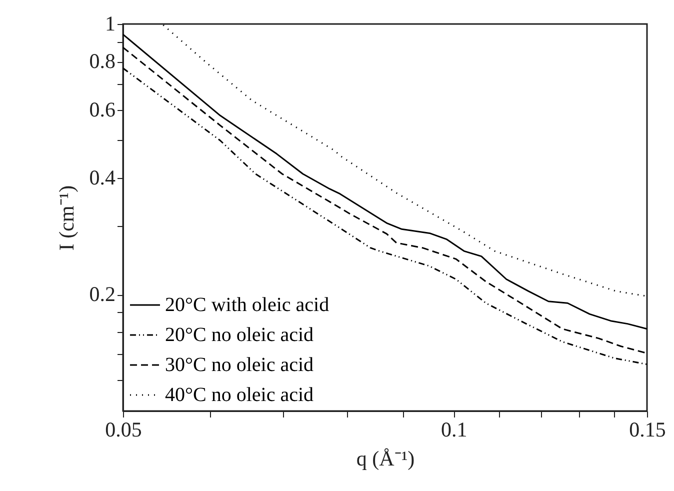  I want to click on x-tick-label: 0.15, so click(647, 430).